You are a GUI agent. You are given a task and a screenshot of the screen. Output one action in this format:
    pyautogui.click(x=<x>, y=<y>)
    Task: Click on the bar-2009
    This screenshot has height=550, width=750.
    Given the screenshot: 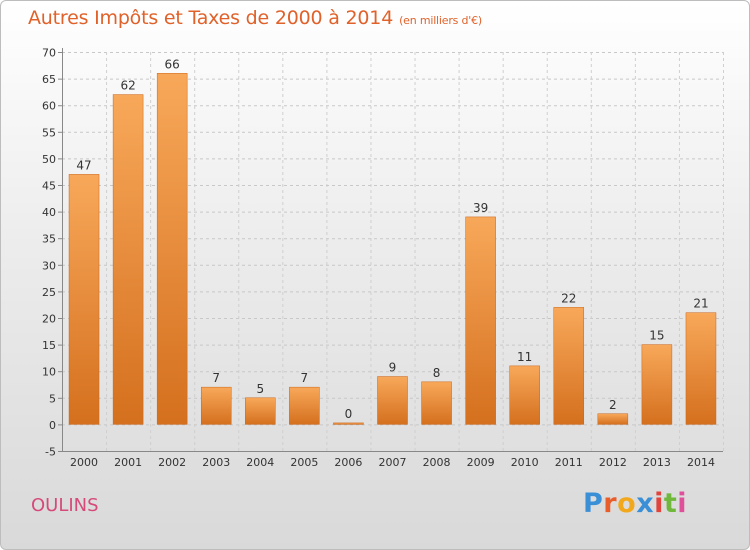 What is the action you would take?
    pyautogui.click(x=480, y=320)
    